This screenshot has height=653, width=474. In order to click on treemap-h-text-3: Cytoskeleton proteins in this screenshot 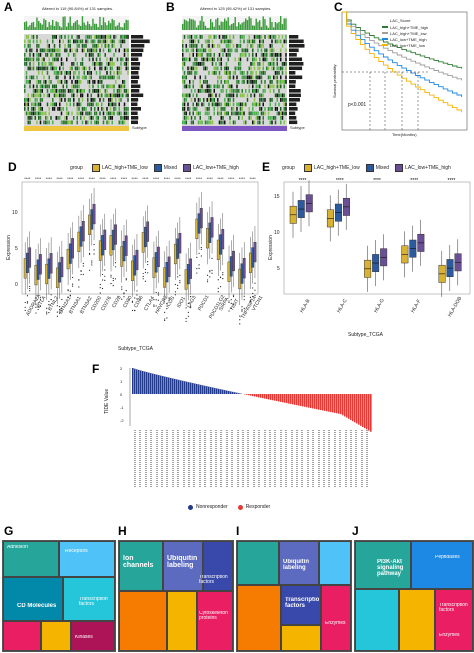, I will do `click(213, 616)`.